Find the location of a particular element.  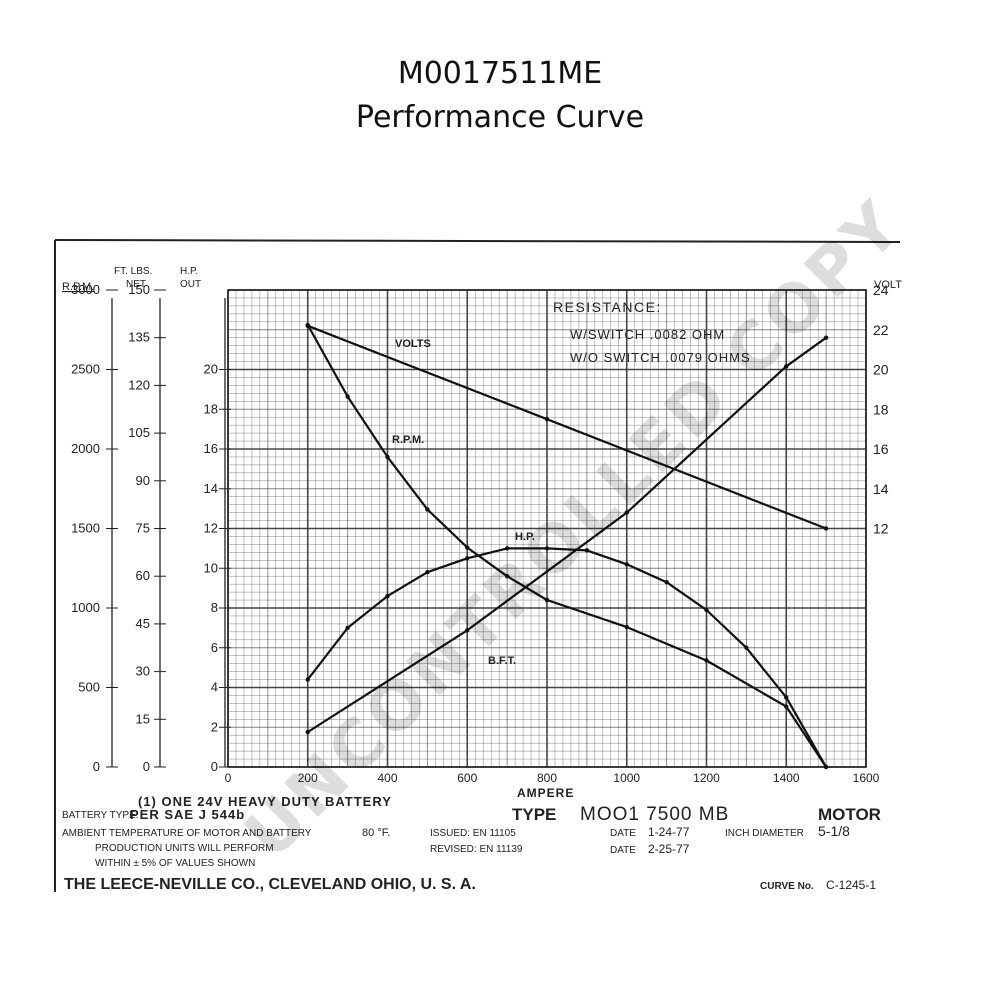

date-issued: 1-24-77 is located at coordinates (669, 832).